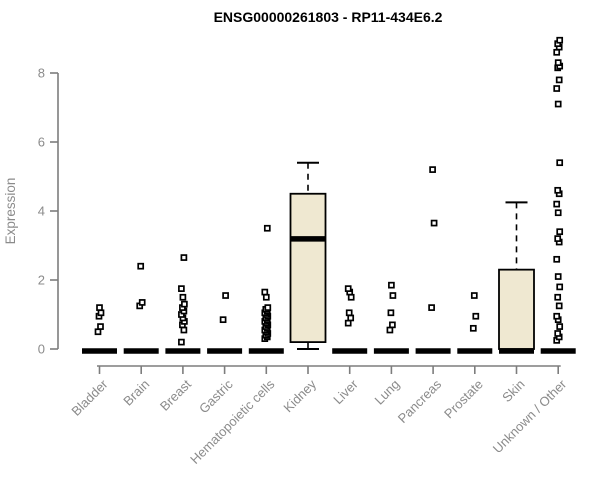 The width and height of the screenshot is (600, 500). Describe the element at coordinates (41, 142) in the screenshot. I see `y-tick-label: 6` at that location.